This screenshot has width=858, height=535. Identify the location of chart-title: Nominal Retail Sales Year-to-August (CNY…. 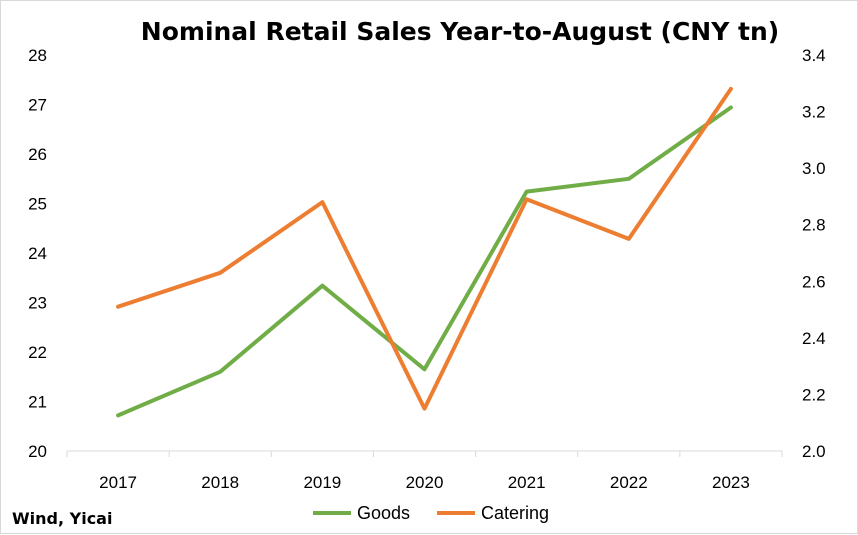
(460, 31).